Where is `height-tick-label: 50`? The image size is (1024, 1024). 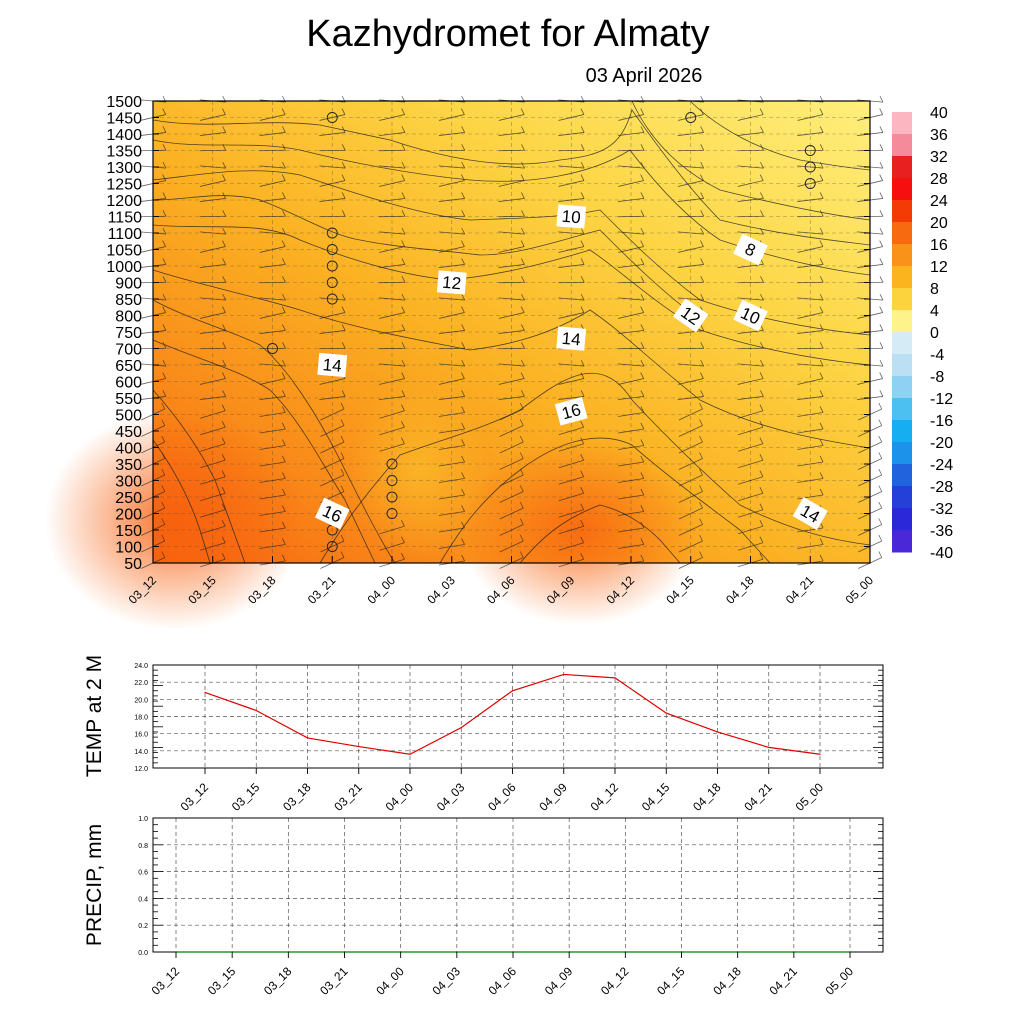 height-tick-label: 50 is located at coordinates (133, 564).